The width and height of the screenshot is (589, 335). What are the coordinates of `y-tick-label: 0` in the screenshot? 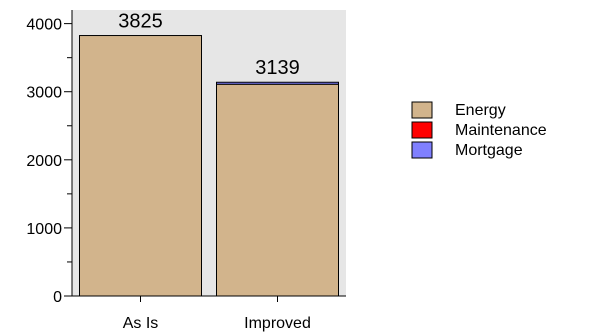 It's located at (57, 297).